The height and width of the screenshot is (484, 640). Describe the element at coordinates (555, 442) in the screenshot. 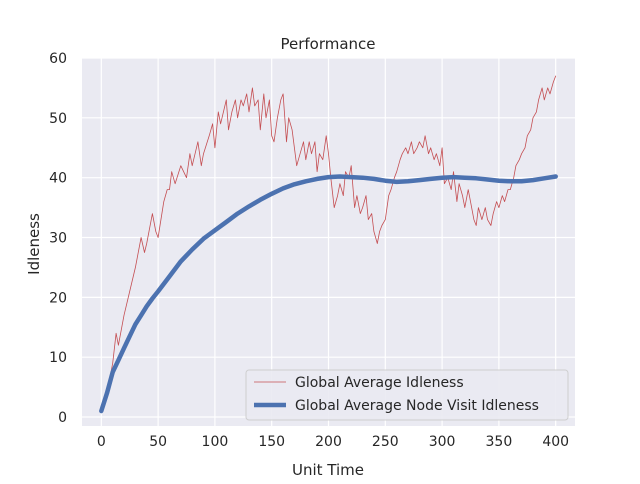

I see `x-tick-label: 400` at that location.